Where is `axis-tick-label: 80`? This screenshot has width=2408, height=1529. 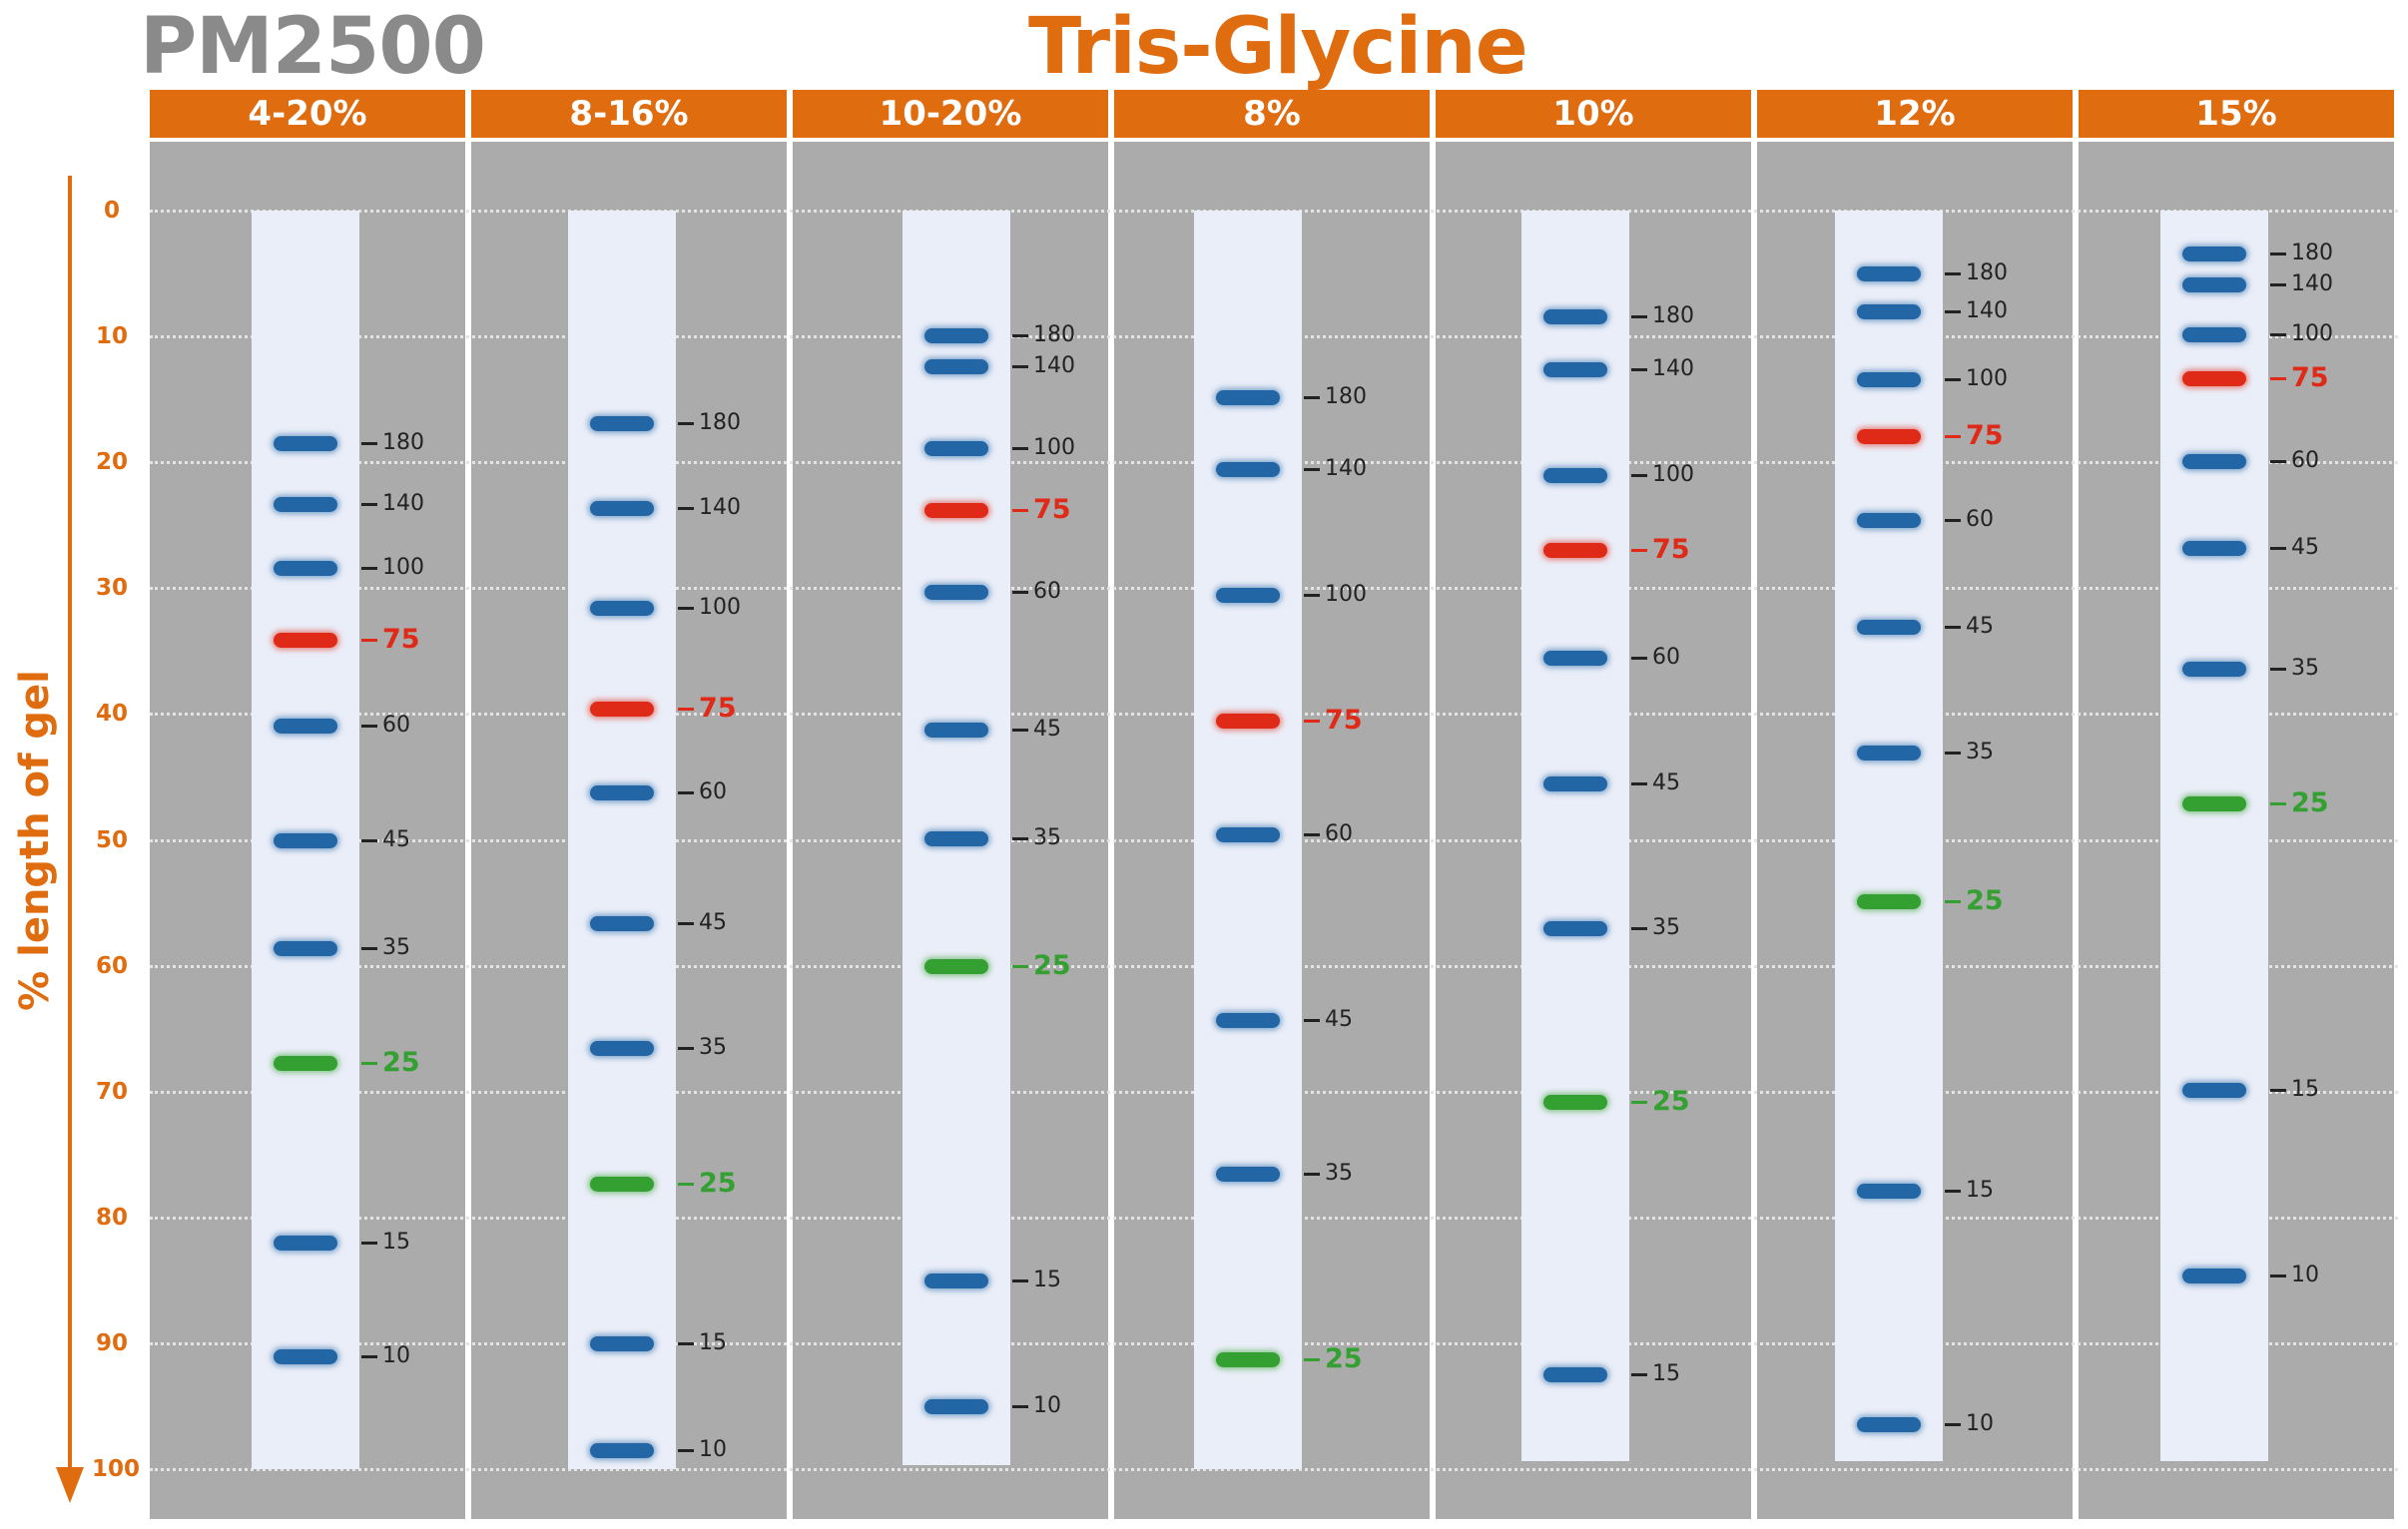 axis-tick-label: 80 is located at coordinates (111, 1217).